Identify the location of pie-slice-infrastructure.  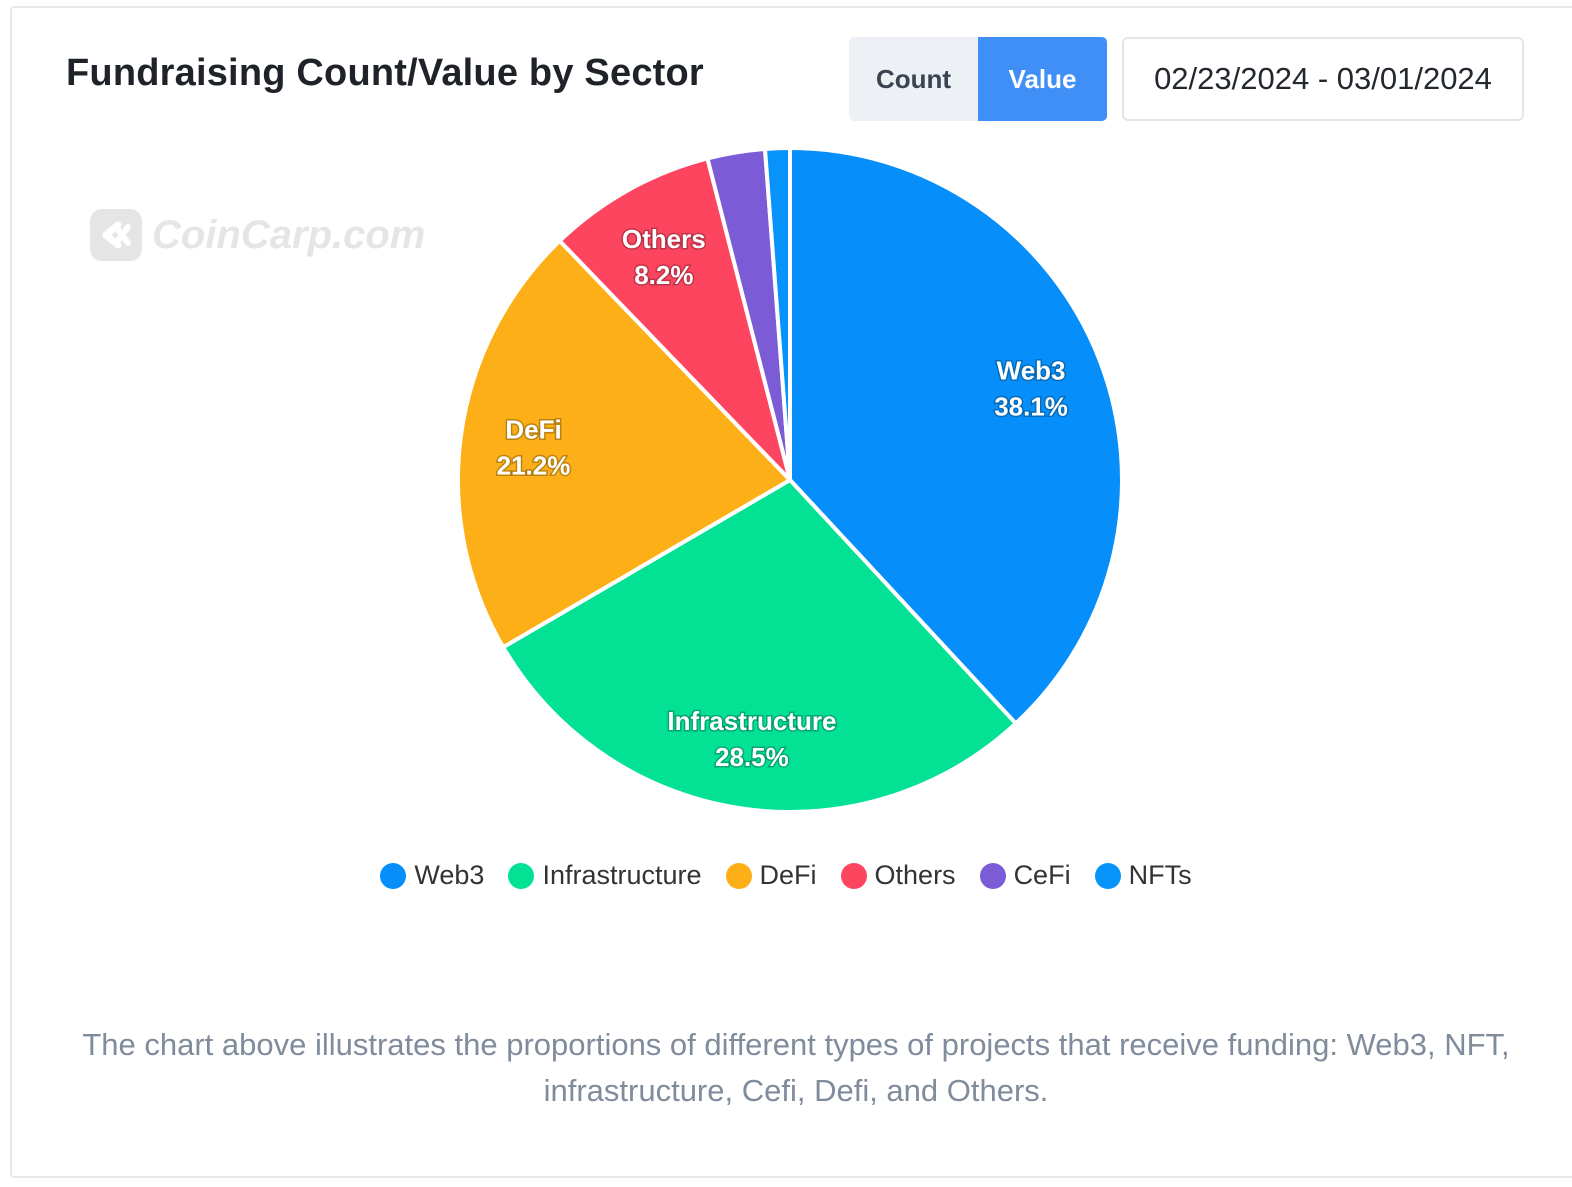
(759, 646).